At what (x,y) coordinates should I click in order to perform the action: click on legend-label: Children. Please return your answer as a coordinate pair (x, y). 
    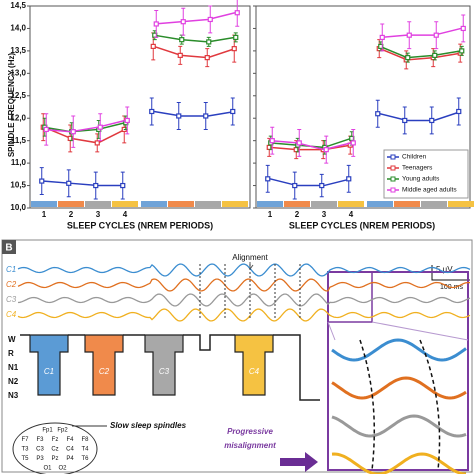
    Looking at the image, I should click on (414, 157).